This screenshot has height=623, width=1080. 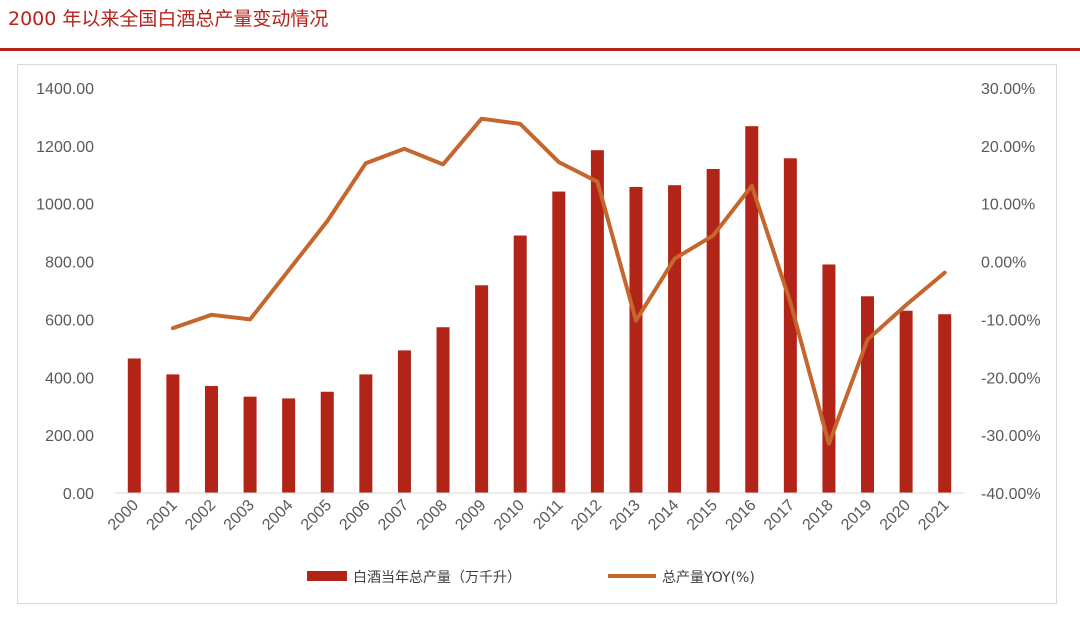 I want to click on x-tick-label: 2015, so click(x=702, y=515).